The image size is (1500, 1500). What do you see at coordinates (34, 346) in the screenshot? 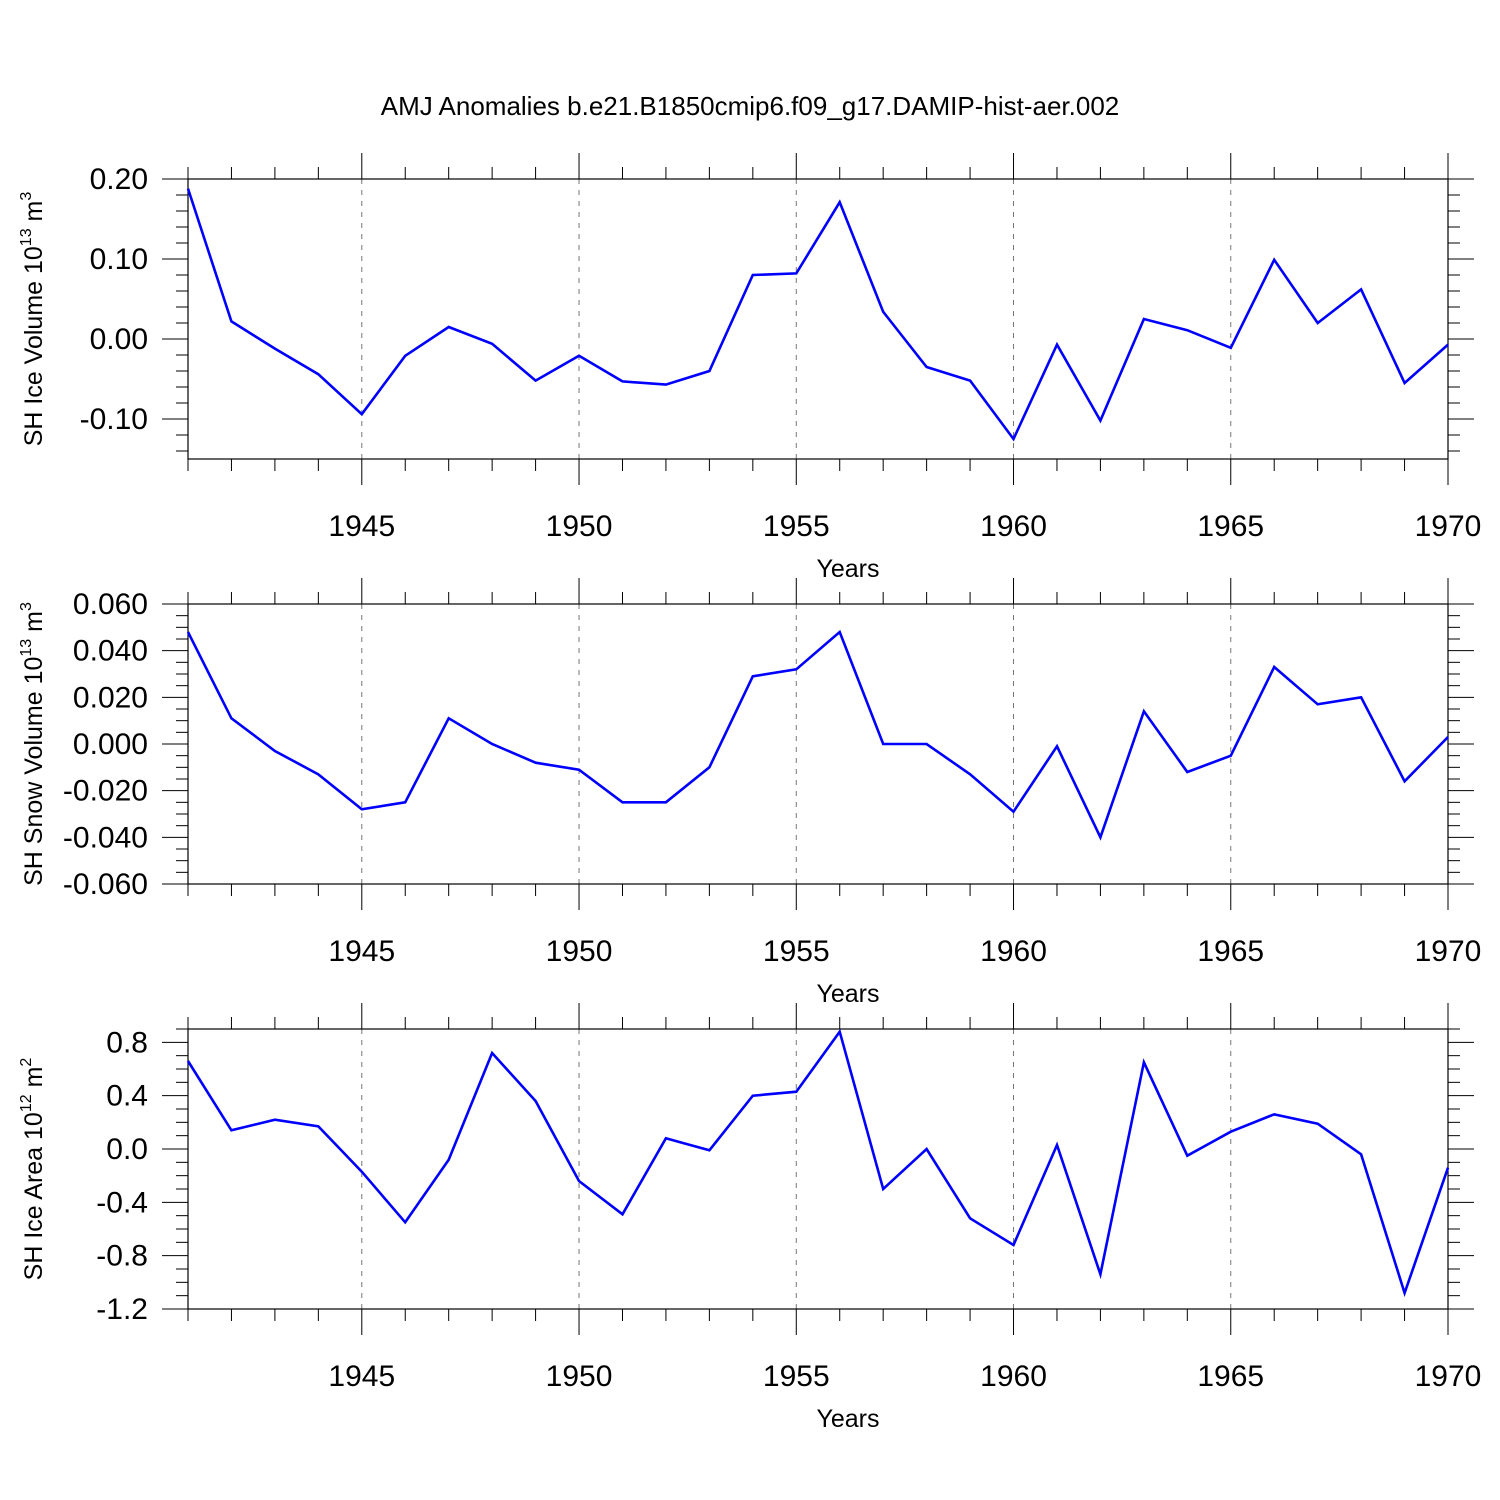
I see `y-axis-title-text: SH Ice Volume 10` at bounding box center [34, 346].